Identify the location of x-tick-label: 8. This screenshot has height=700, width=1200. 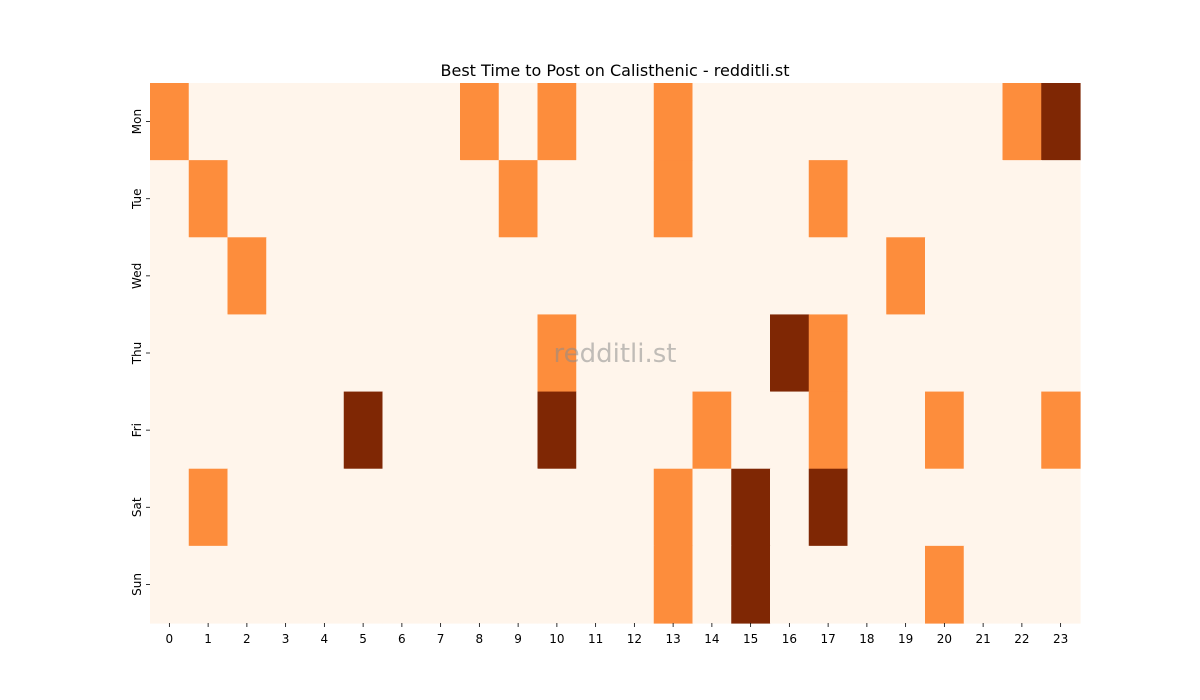
(480, 639).